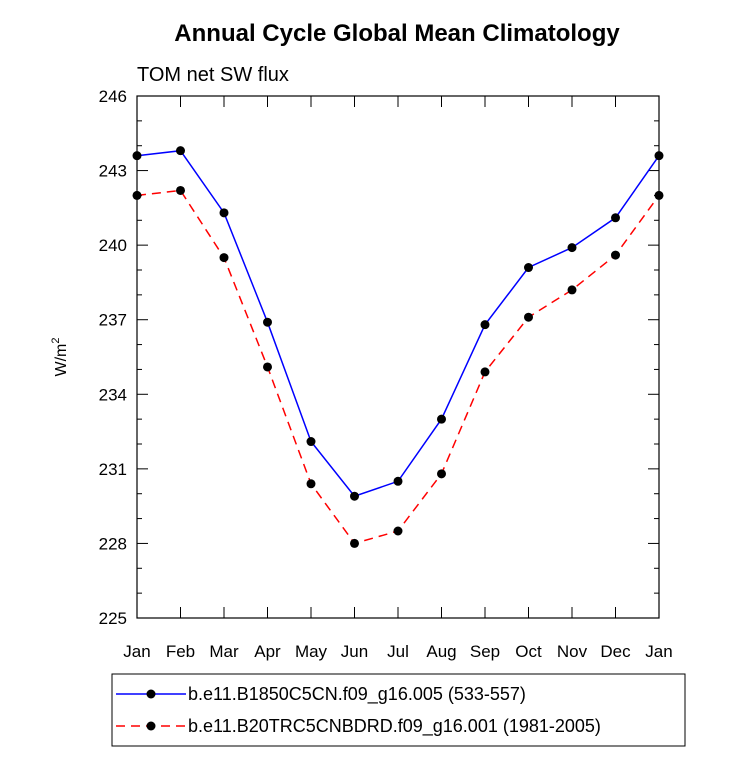 This screenshot has width=733, height=768. Describe the element at coordinates (113, 394) in the screenshot. I see `y-tick-label: 234` at that location.